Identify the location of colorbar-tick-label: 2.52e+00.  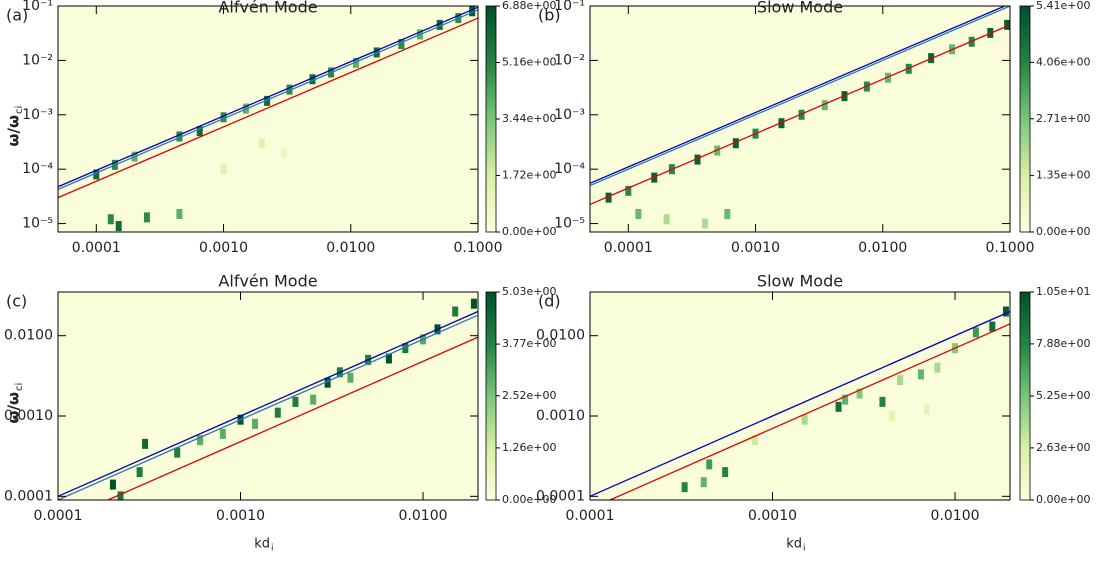
(529, 395).